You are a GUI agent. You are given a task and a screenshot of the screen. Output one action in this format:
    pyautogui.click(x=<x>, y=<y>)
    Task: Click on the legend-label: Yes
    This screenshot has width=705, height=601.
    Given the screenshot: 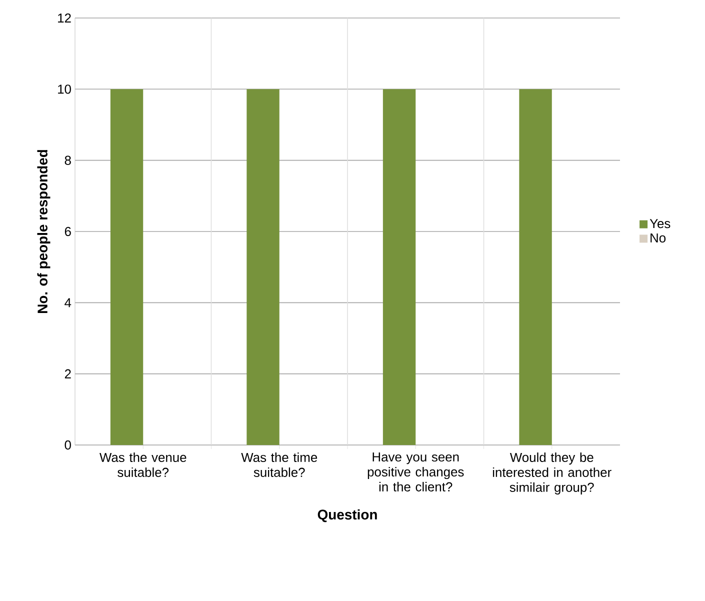 What is the action you would take?
    pyautogui.click(x=660, y=223)
    